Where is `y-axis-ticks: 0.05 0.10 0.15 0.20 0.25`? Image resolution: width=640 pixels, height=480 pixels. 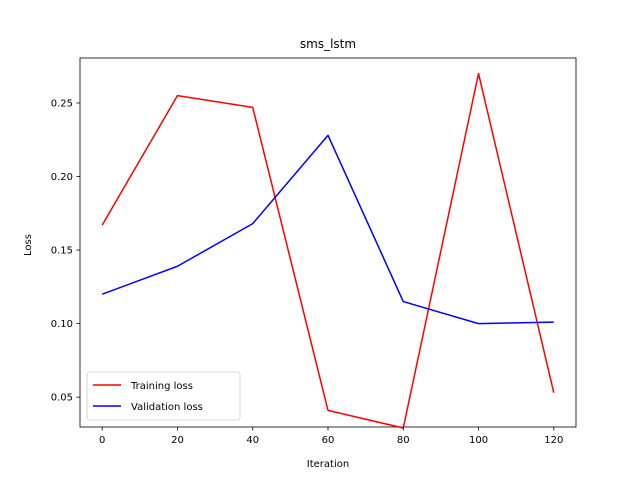 y-axis-ticks: 0.05 0.10 0.15 0.20 0.25 is located at coordinates (65, 251).